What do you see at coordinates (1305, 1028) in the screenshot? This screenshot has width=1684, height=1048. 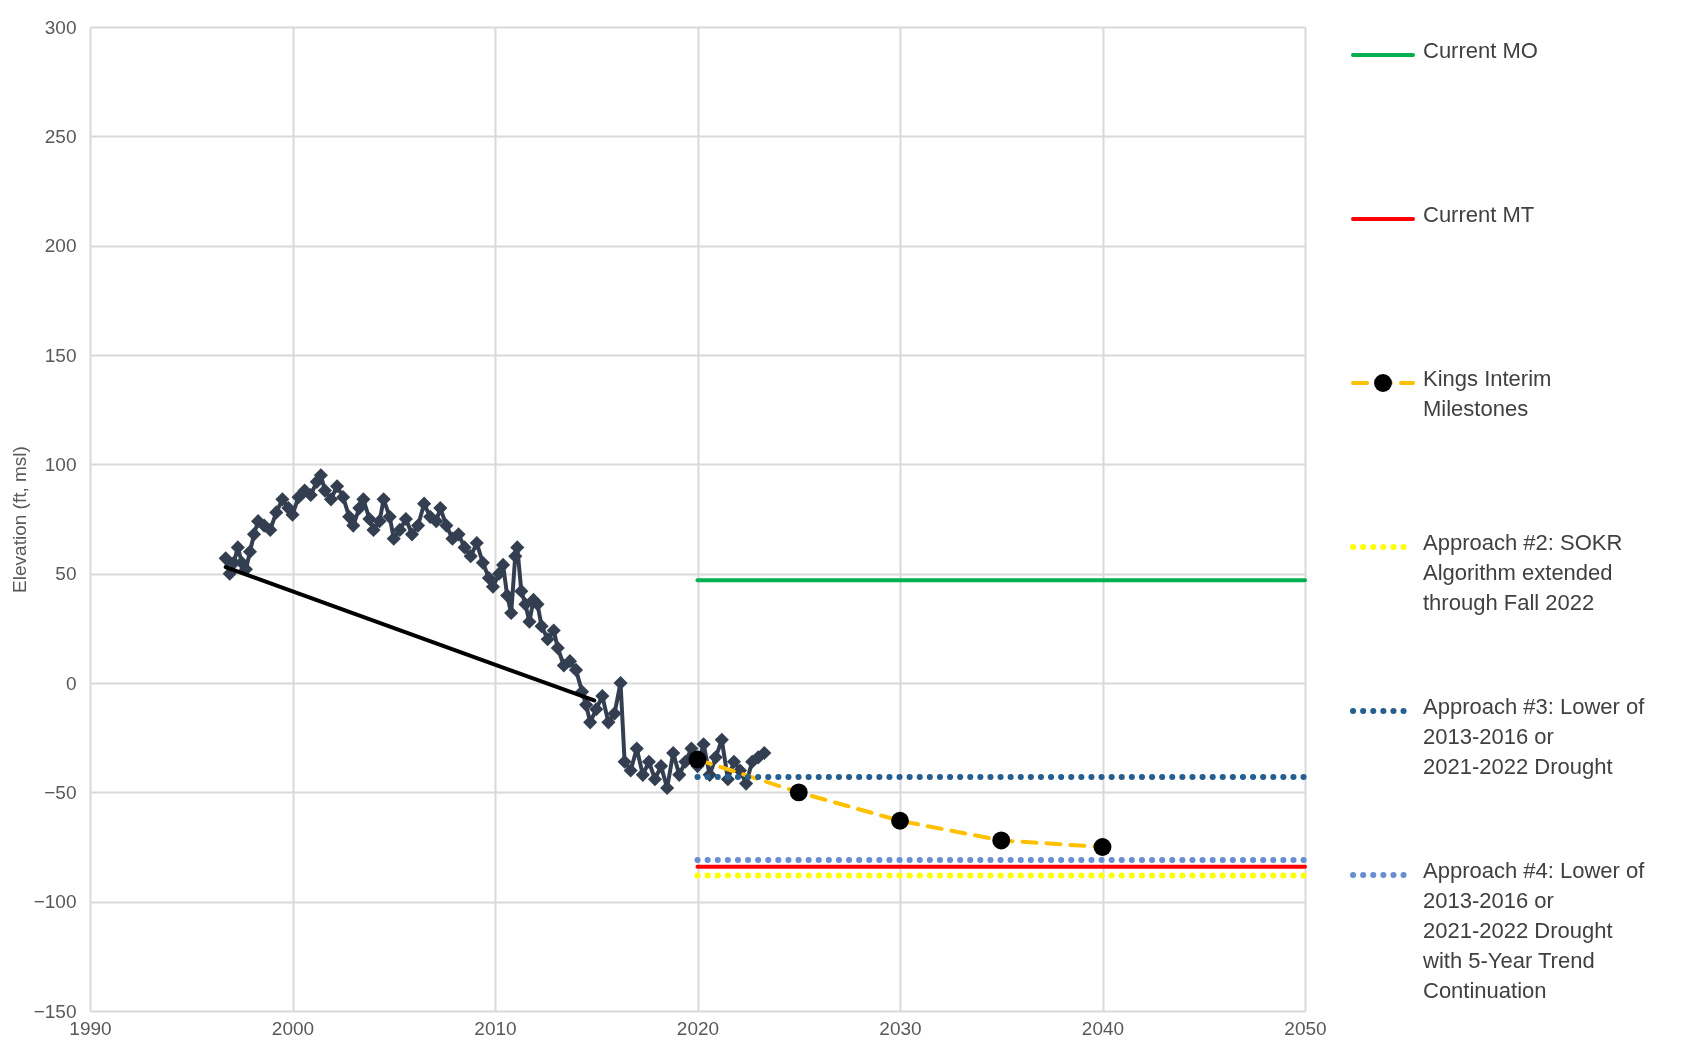 I see `x-tick-label: 2050` at bounding box center [1305, 1028].